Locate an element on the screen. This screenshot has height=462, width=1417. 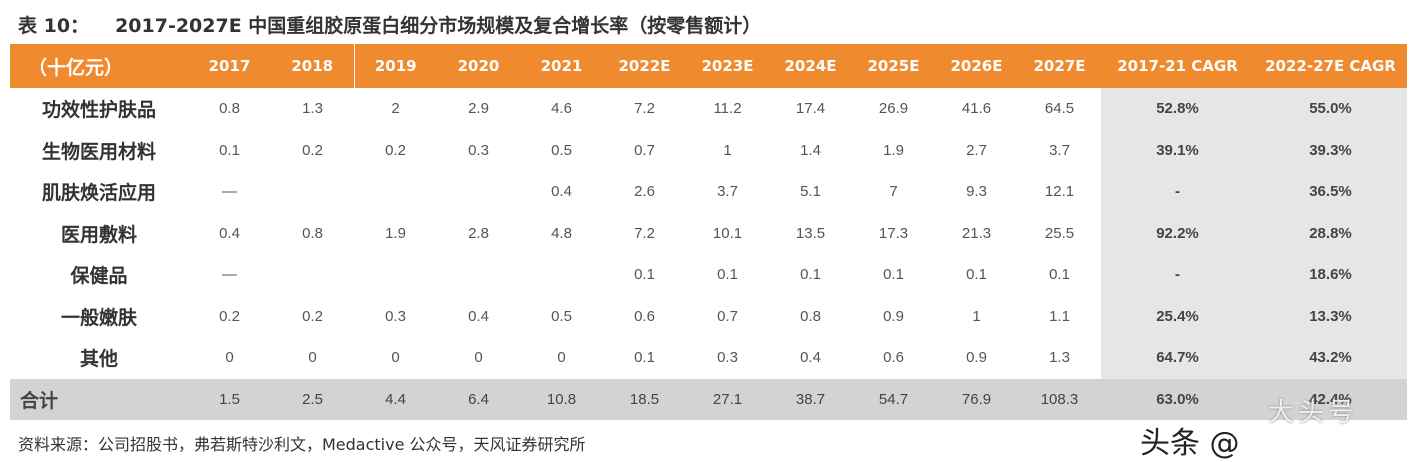
value-cell: 1.5 is located at coordinates (229, 399).